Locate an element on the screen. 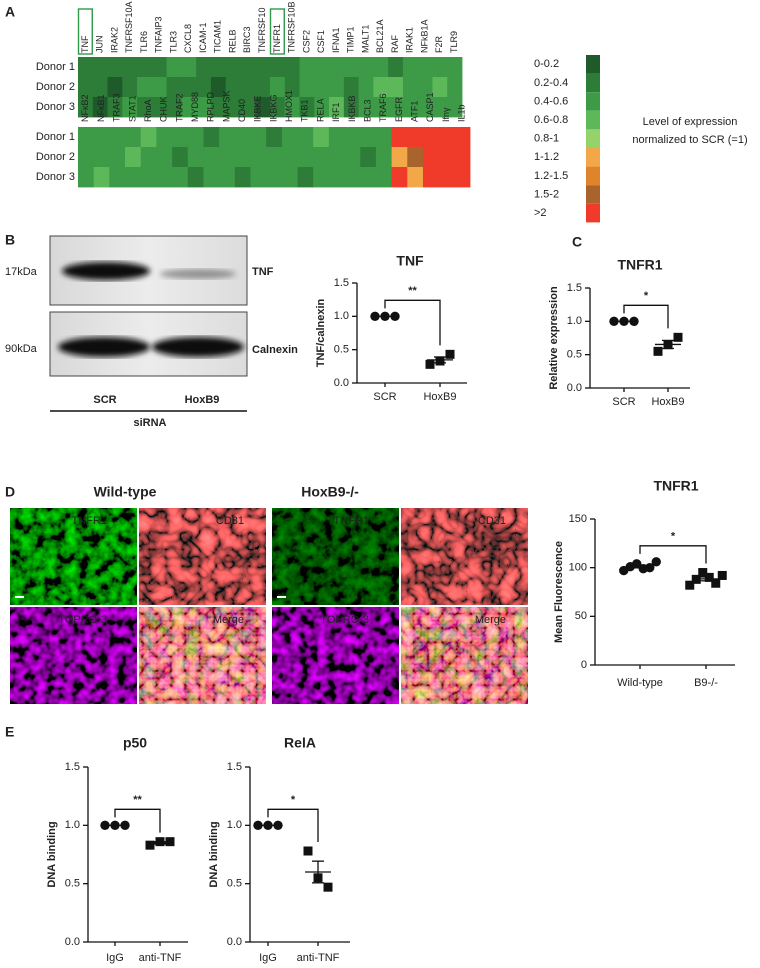 The image size is (760, 968). gene-label: TLR6 is located at coordinates (144, 42).